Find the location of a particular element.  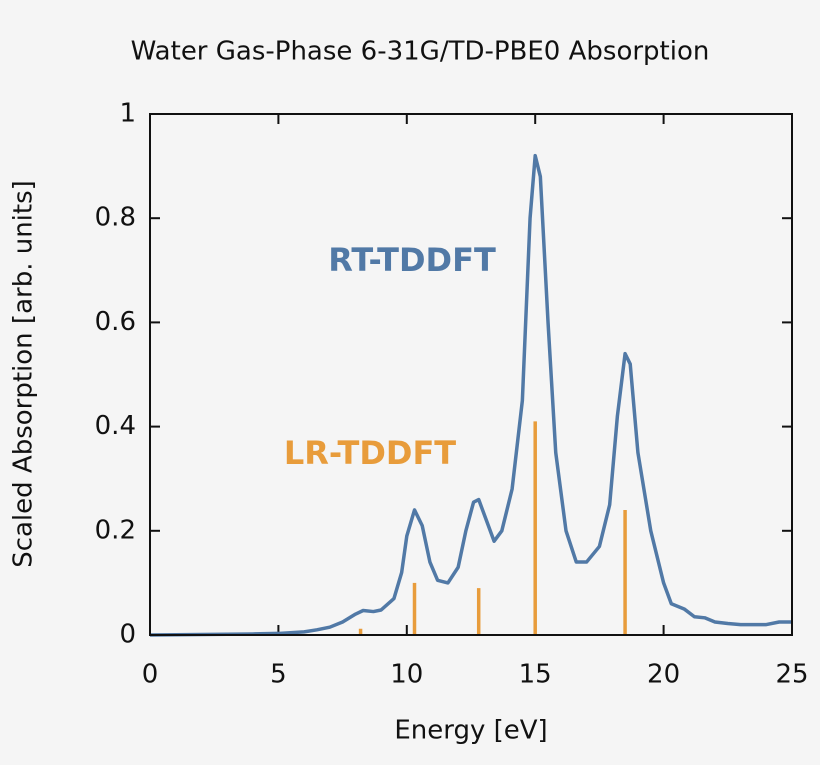

y-tick-label: 0 is located at coordinates (127, 635).